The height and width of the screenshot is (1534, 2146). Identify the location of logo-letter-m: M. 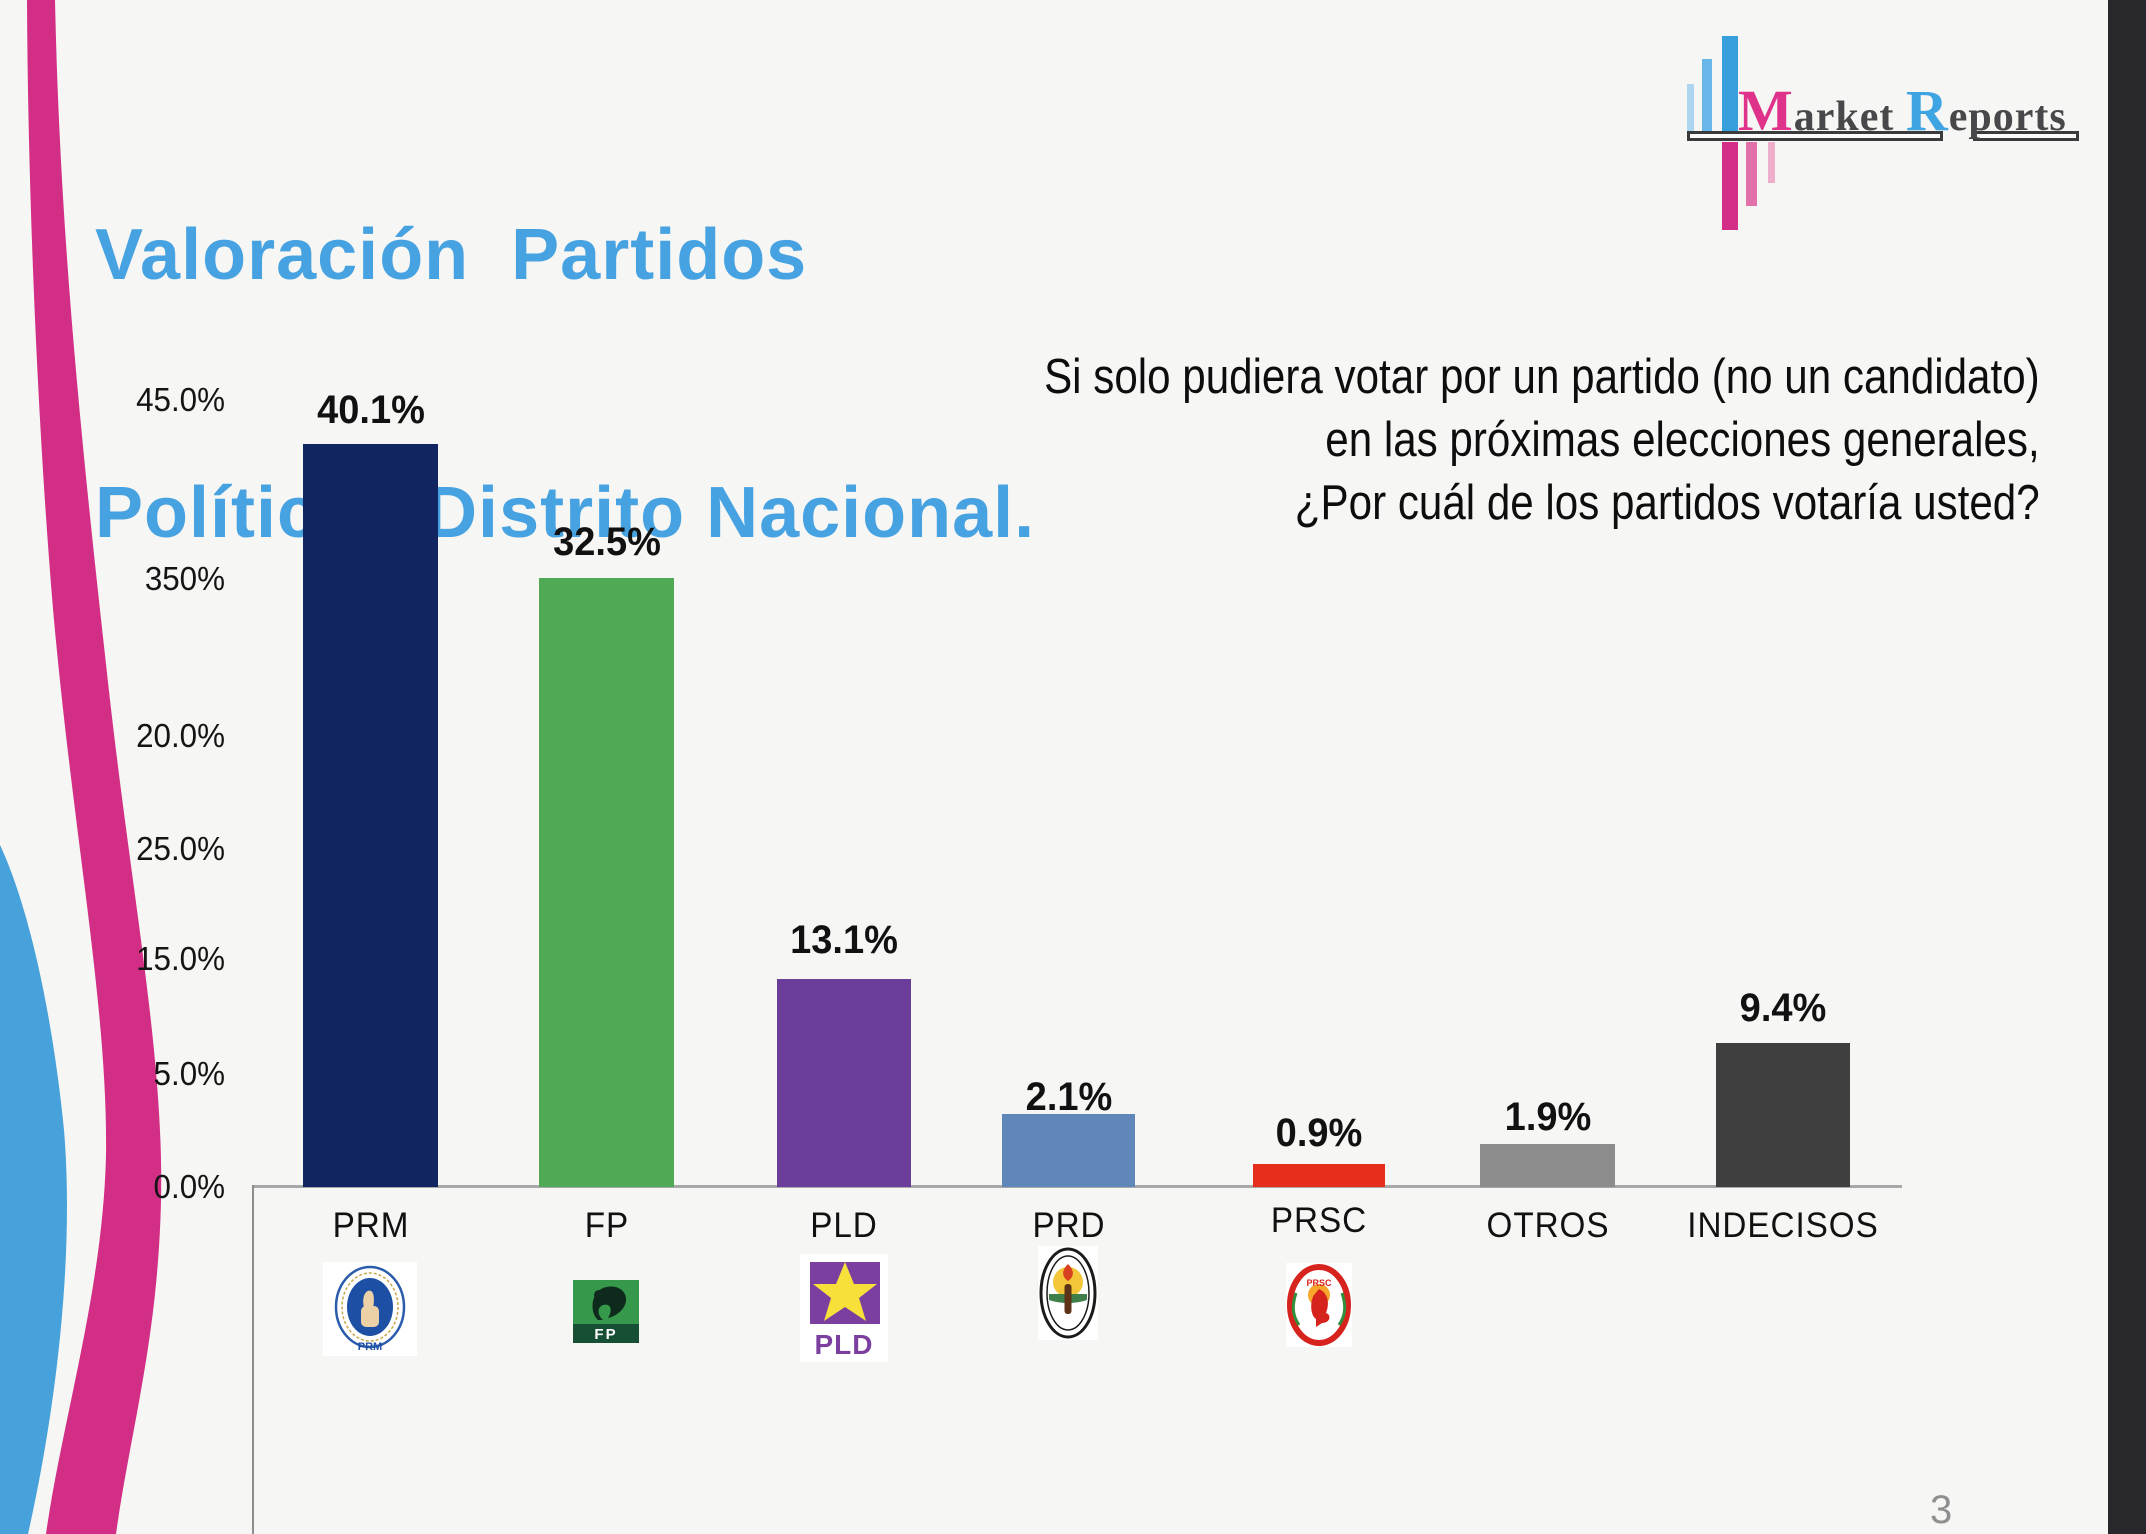
(1766, 110).